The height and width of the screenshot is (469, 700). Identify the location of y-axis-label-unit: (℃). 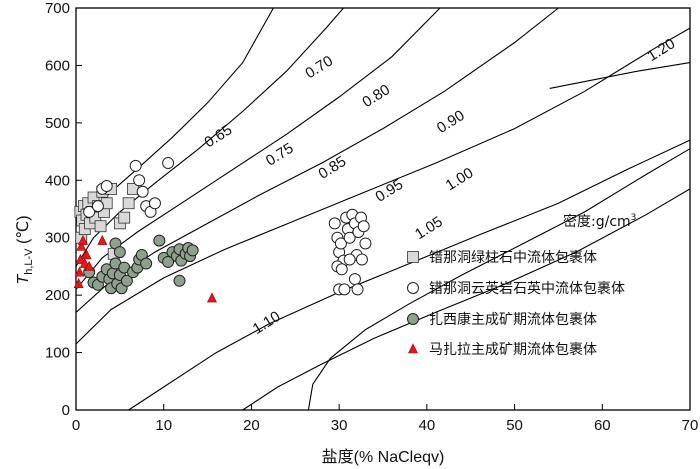
(23, 231).